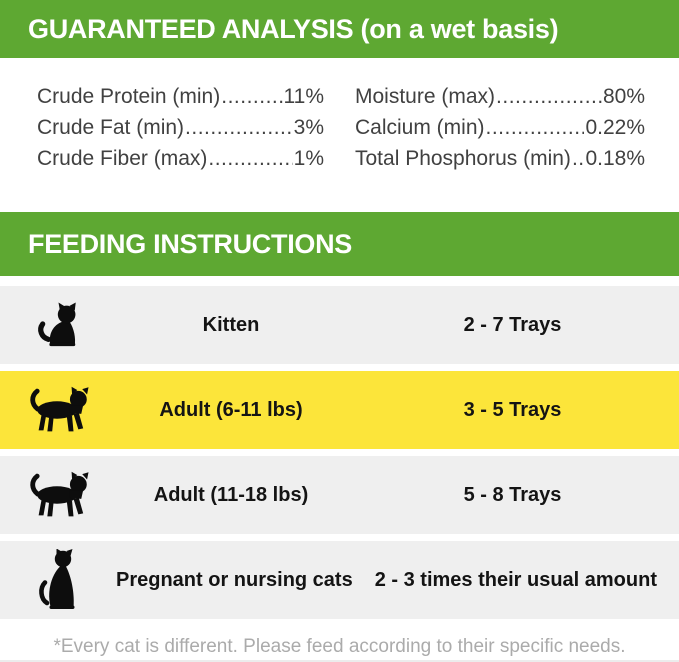  I want to click on feeding-instructions-header: FEEDING INSTRUCTIONS, so click(339, 244).